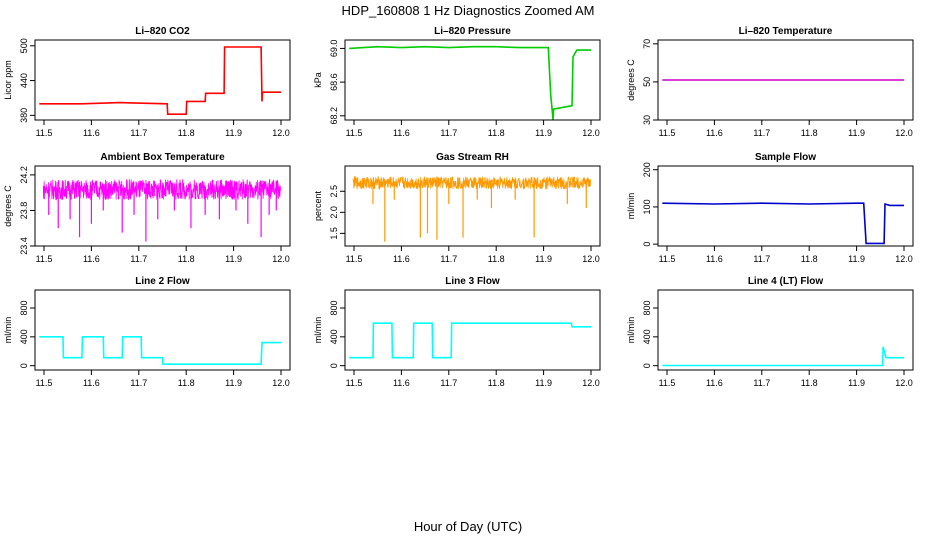 The height and width of the screenshot is (540, 936). What do you see at coordinates (318, 80) in the screenshot?
I see `y-axis-label: kPa` at bounding box center [318, 80].